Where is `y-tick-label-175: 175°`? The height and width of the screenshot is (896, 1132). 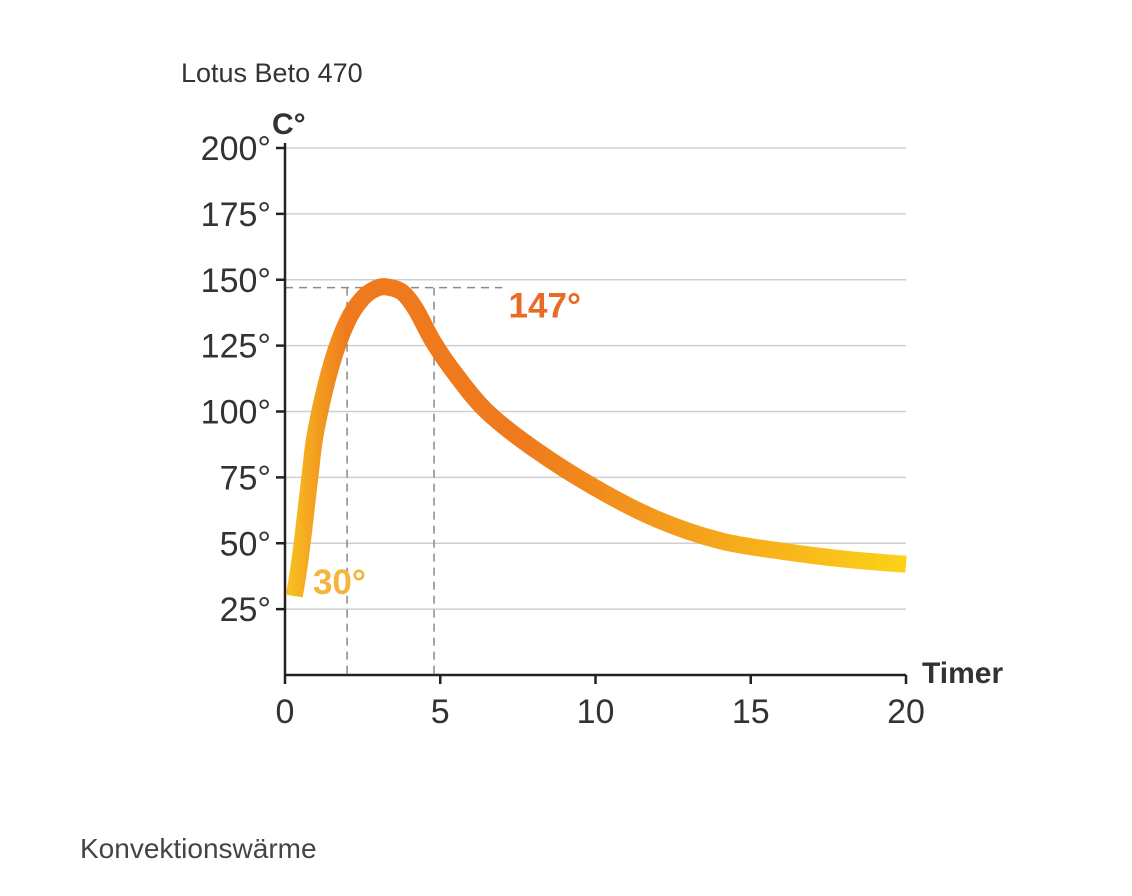 y-tick-label-175: 175° is located at coordinates (236, 215).